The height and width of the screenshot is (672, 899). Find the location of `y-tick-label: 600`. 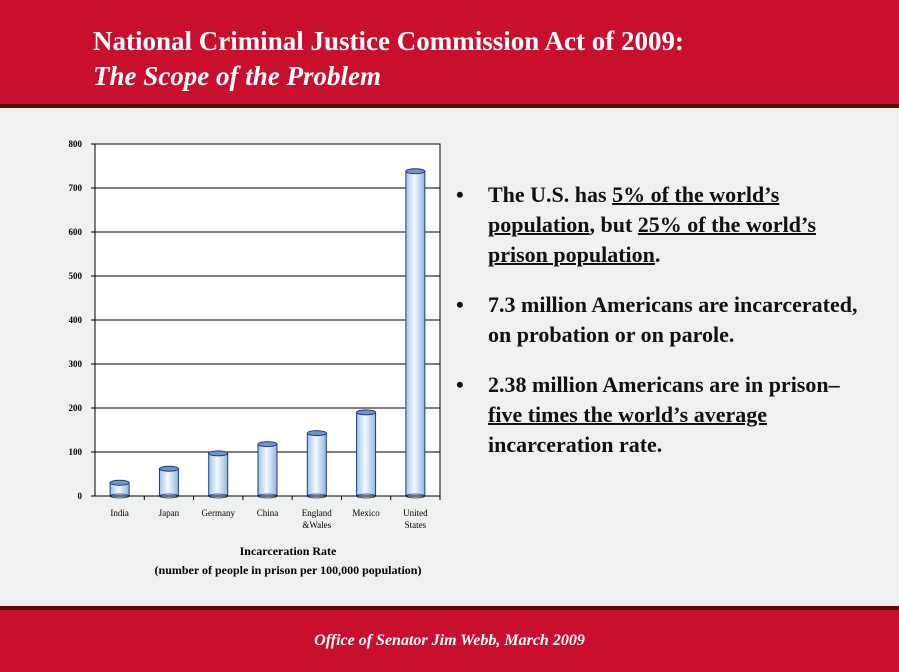

y-tick-label: 600 is located at coordinates (76, 232).